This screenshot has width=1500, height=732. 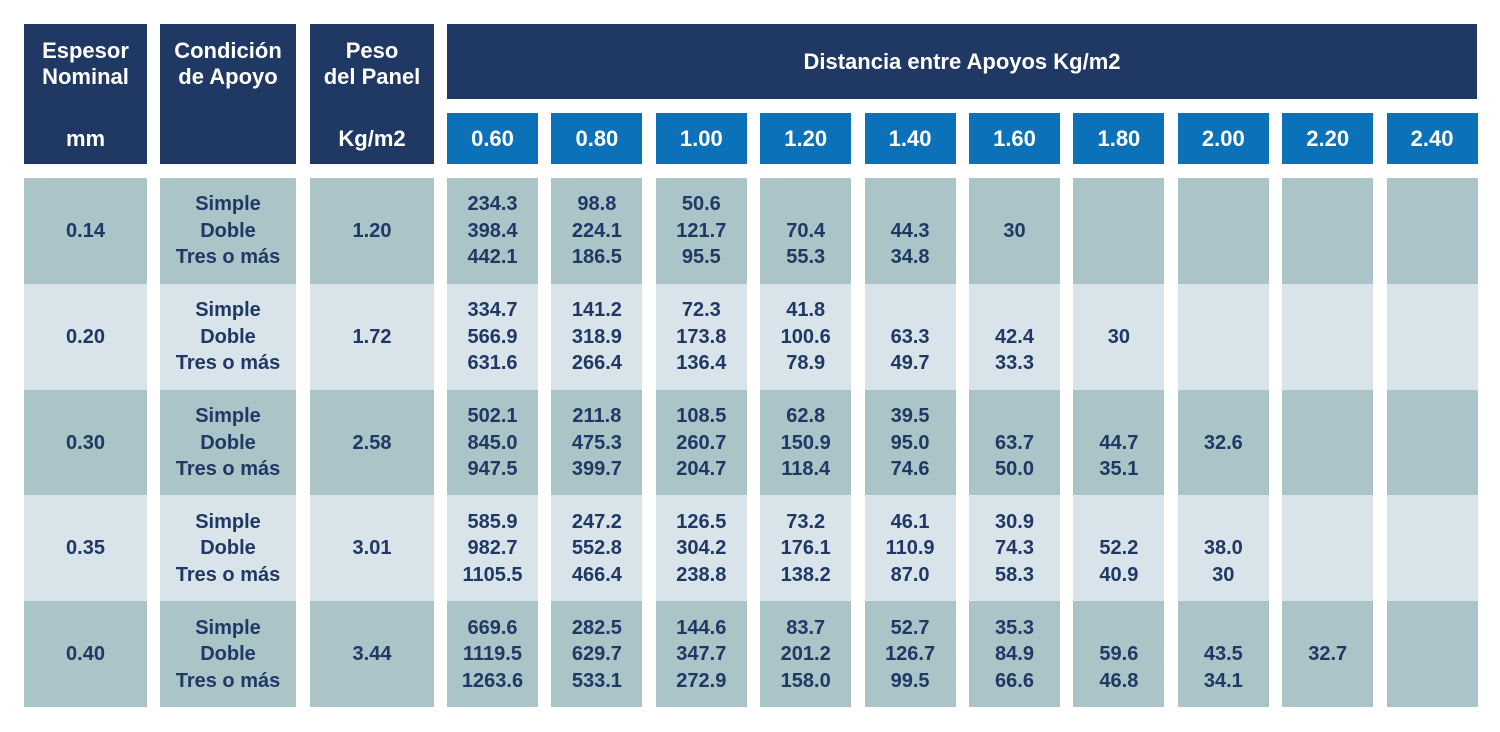 I want to click on condicion: Tres o más, so click(x=228, y=680).